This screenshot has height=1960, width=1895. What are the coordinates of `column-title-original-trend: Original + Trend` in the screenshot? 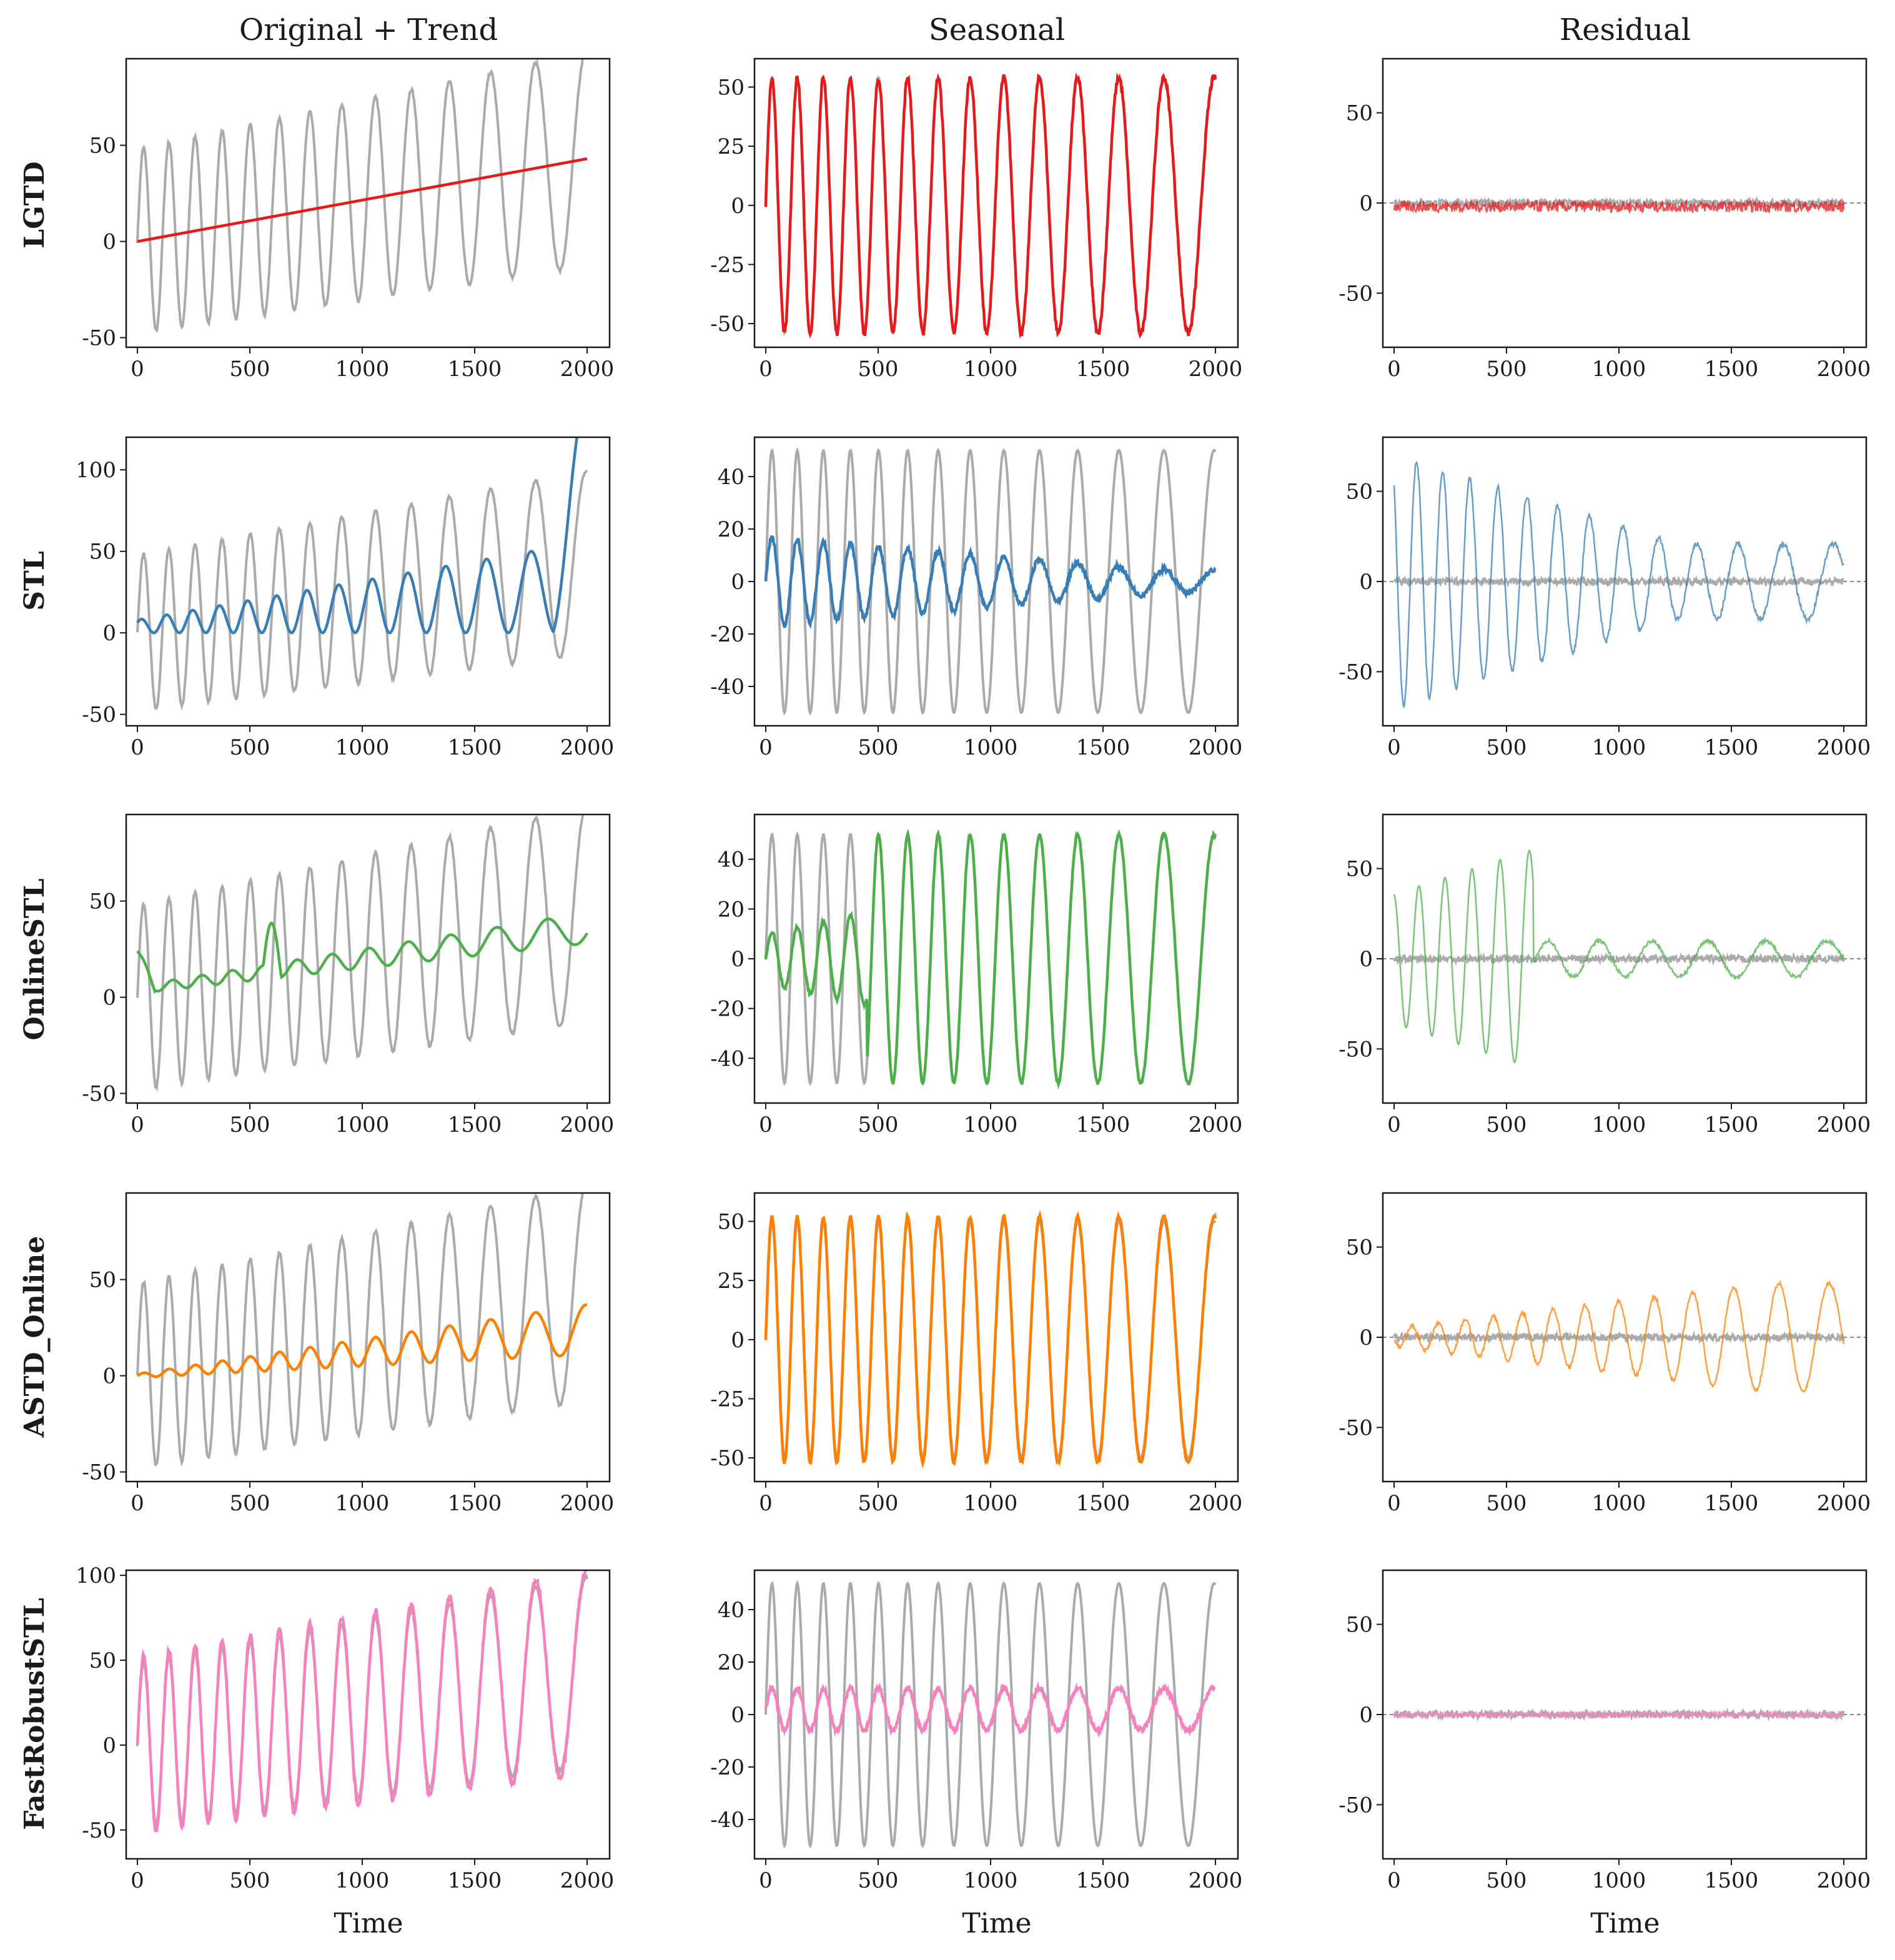 It's located at (369, 29).